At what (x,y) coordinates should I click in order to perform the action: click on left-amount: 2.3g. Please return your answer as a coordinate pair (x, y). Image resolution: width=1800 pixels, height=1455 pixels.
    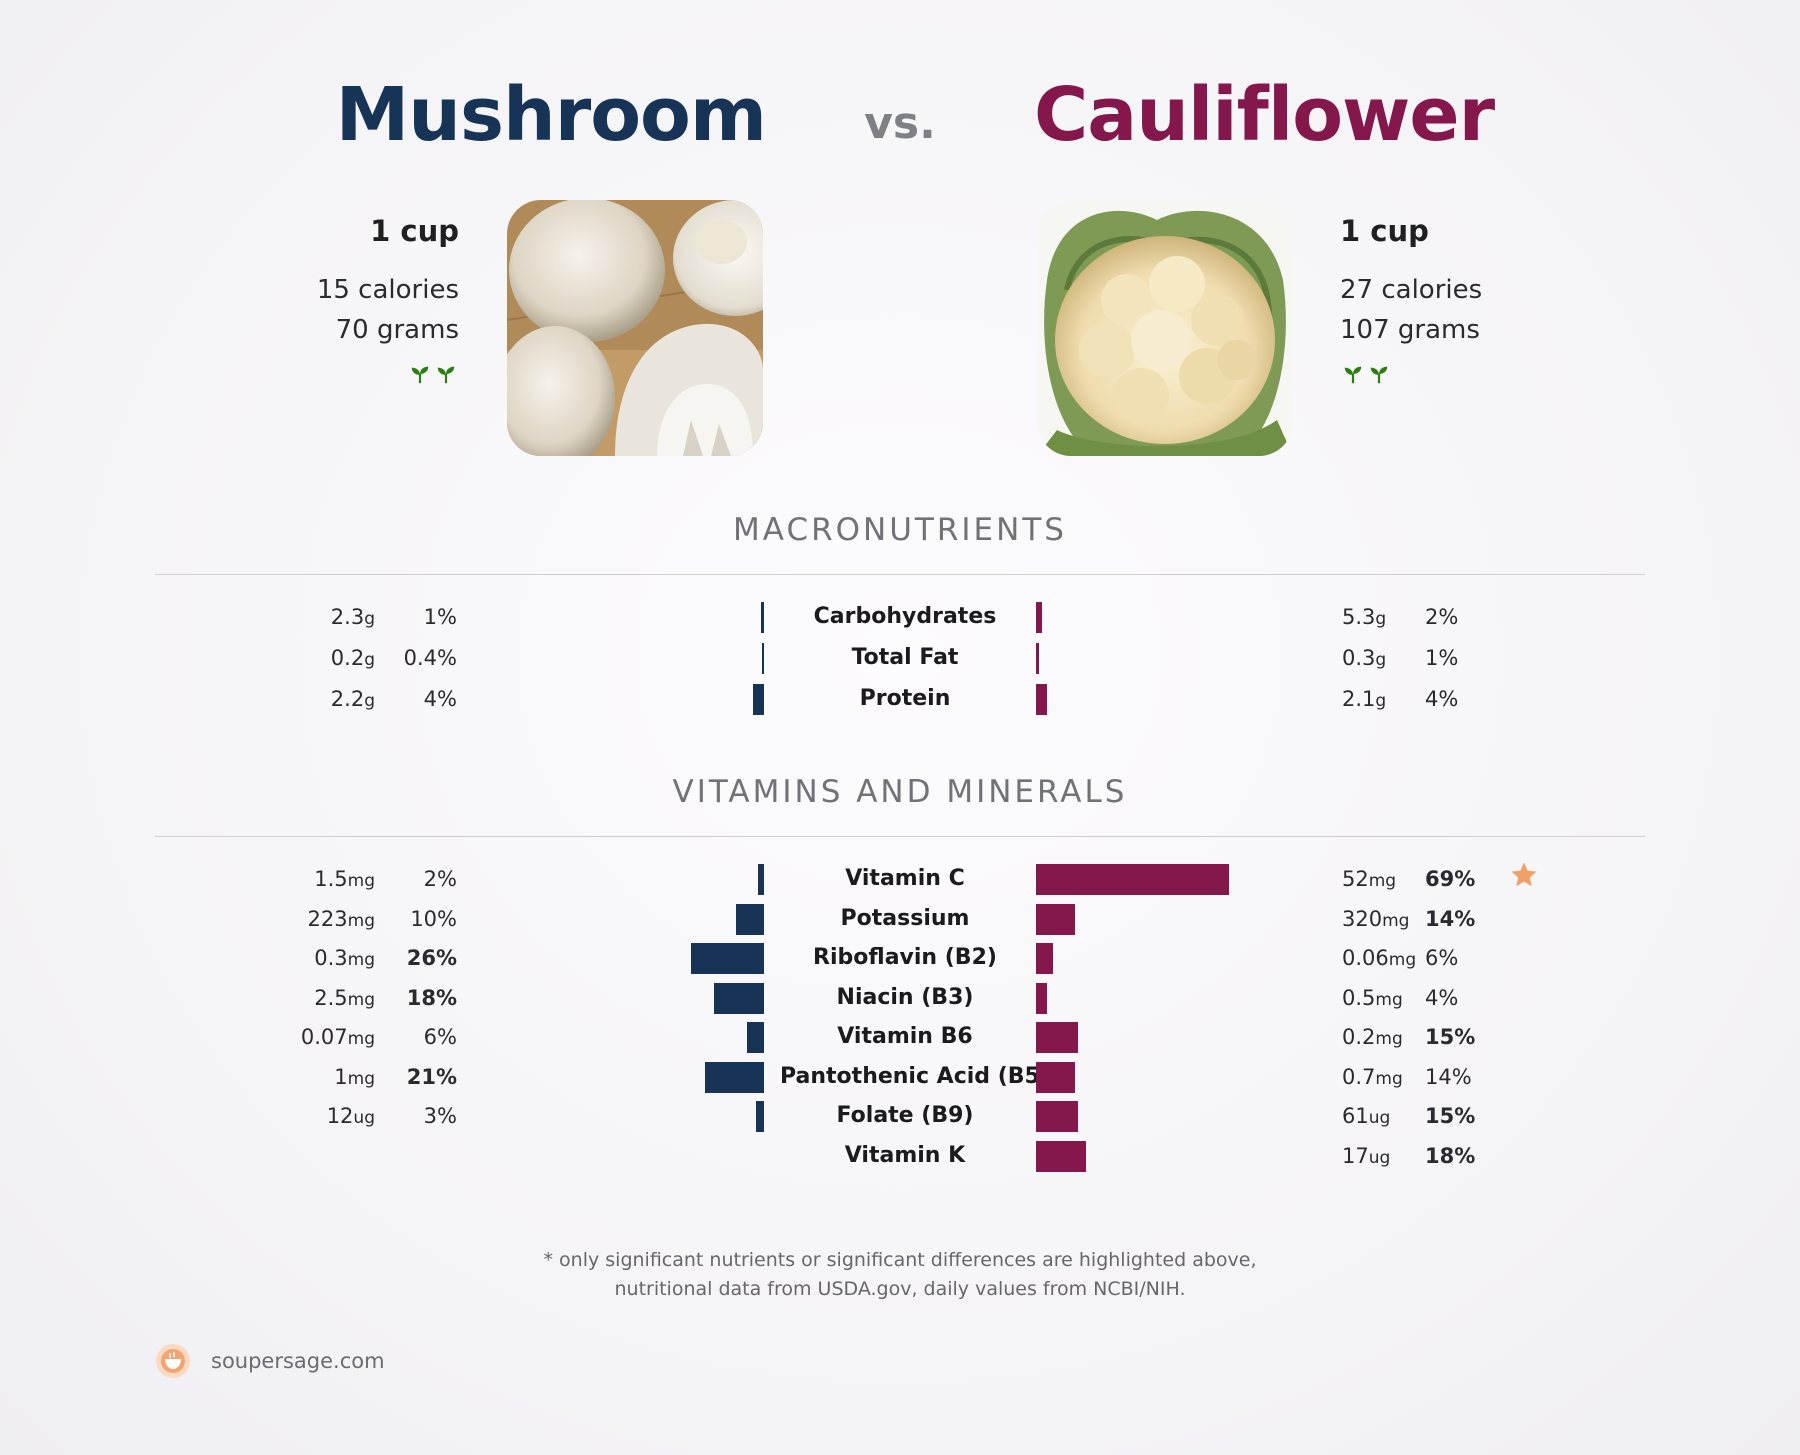
    Looking at the image, I should click on (315, 618).